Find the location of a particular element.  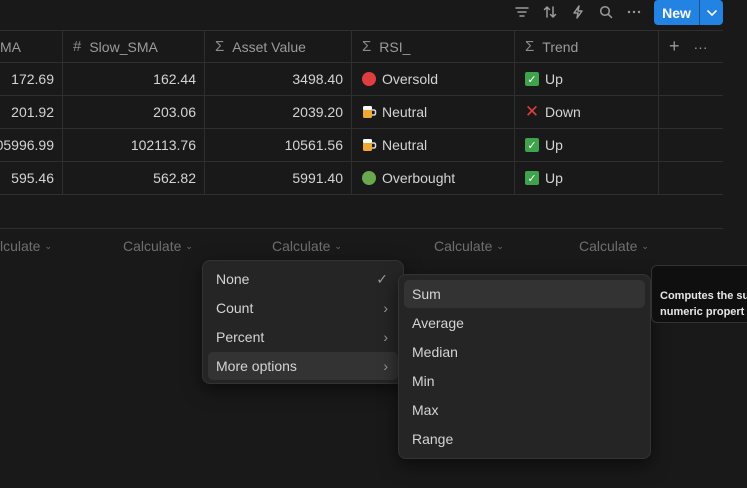

column-header-label: RSI_ is located at coordinates (395, 46).